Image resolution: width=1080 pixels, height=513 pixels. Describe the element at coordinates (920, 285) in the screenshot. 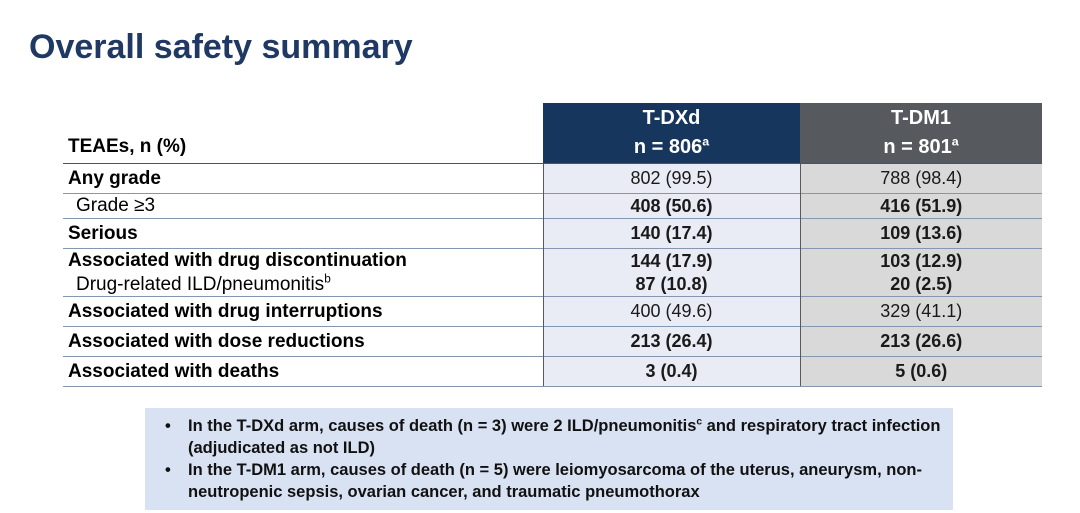

I see `tdm1-value: 20 (2.5)` at that location.